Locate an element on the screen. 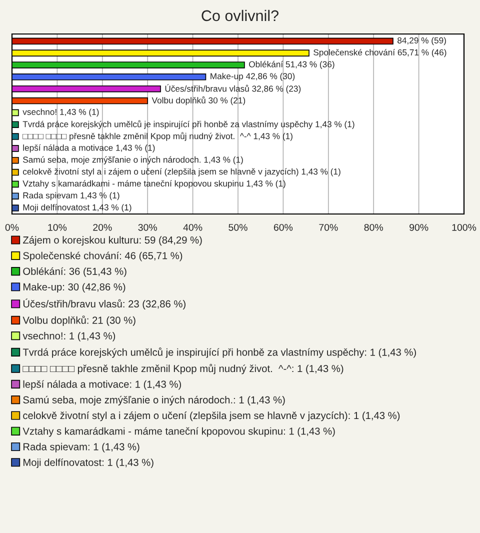 Image resolution: width=480 pixels, height=533 pixels. legend-label: Zájem o korejskou kulturu: 59 (84,29 %) is located at coordinates (112, 241).